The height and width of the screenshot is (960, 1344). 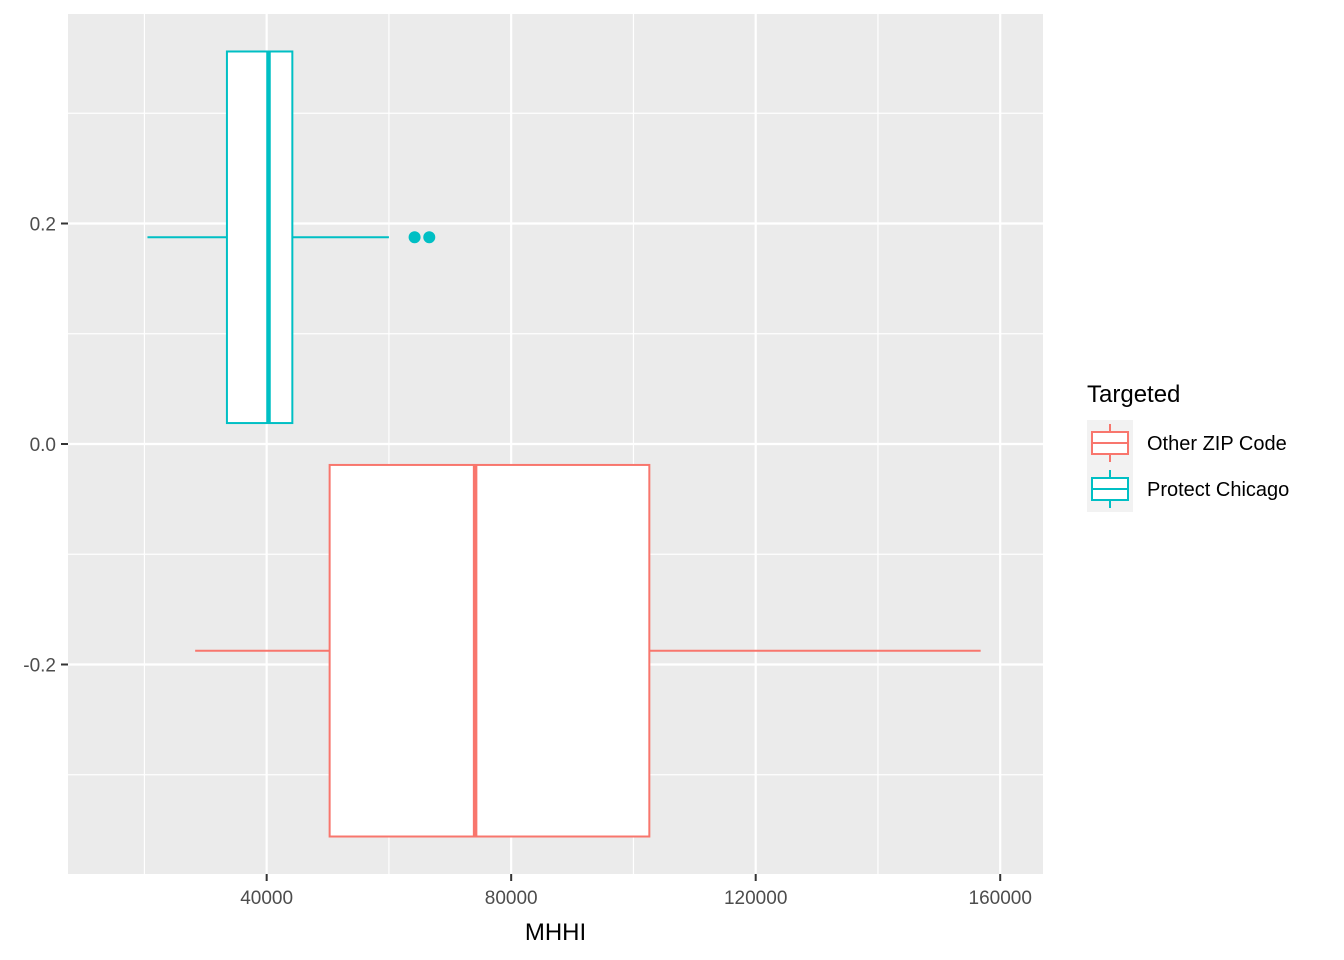 What do you see at coordinates (39, 666) in the screenshot?
I see `y-tick-label: -0.2` at bounding box center [39, 666].